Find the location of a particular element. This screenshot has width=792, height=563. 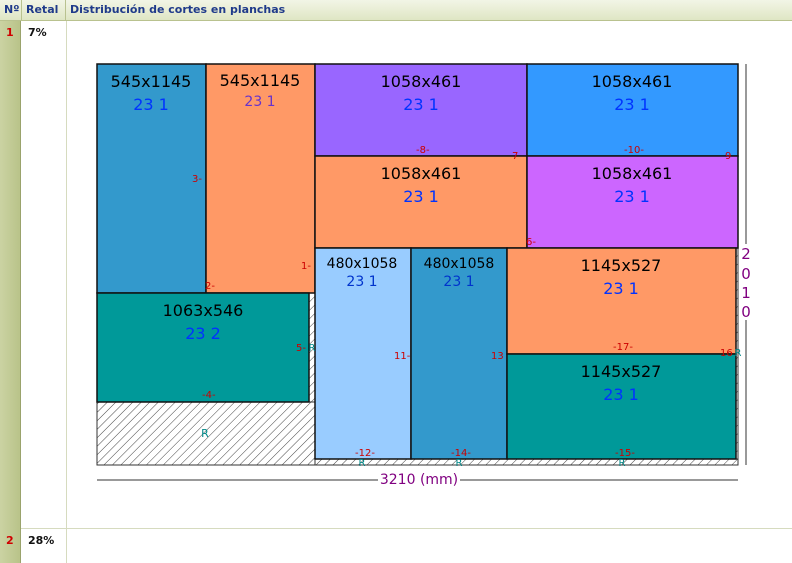

cut-label-14: -14- is located at coordinates (461, 453).